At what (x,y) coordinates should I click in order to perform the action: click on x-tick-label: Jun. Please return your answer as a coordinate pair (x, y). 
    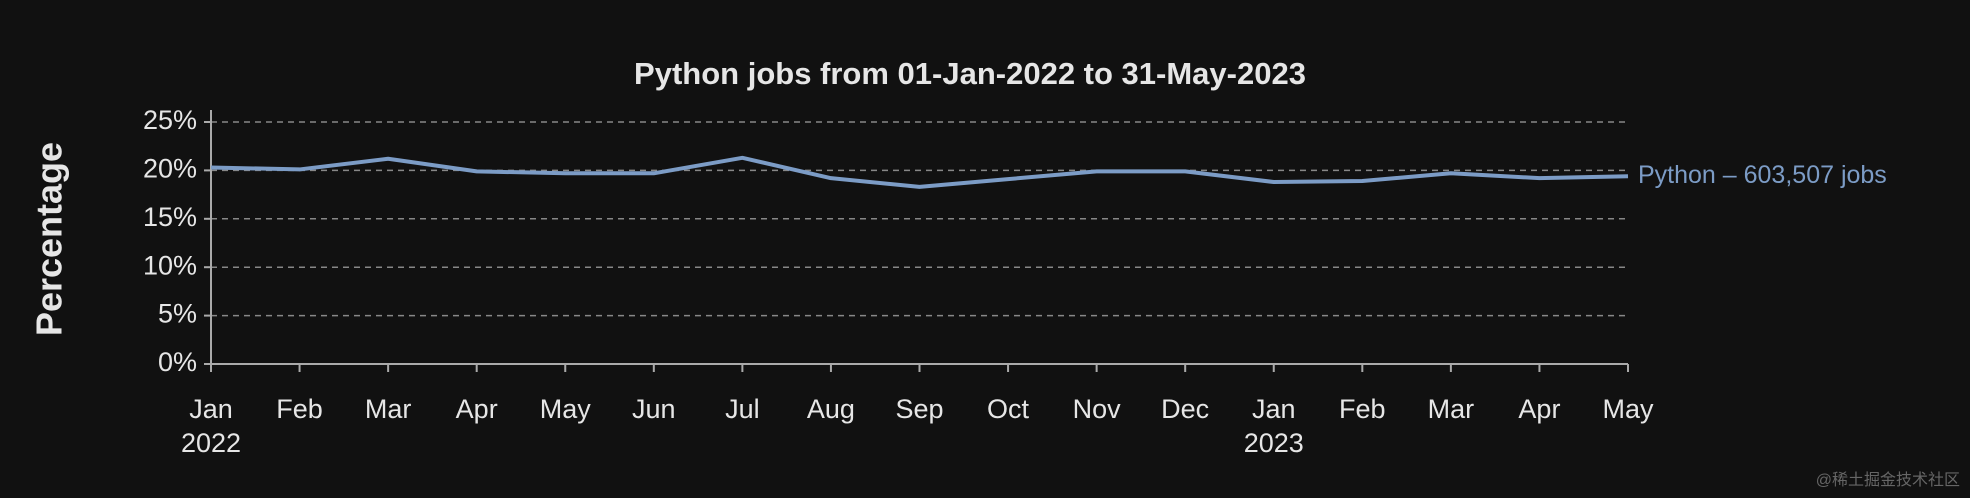
    Looking at the image, I should click on (654, 409).